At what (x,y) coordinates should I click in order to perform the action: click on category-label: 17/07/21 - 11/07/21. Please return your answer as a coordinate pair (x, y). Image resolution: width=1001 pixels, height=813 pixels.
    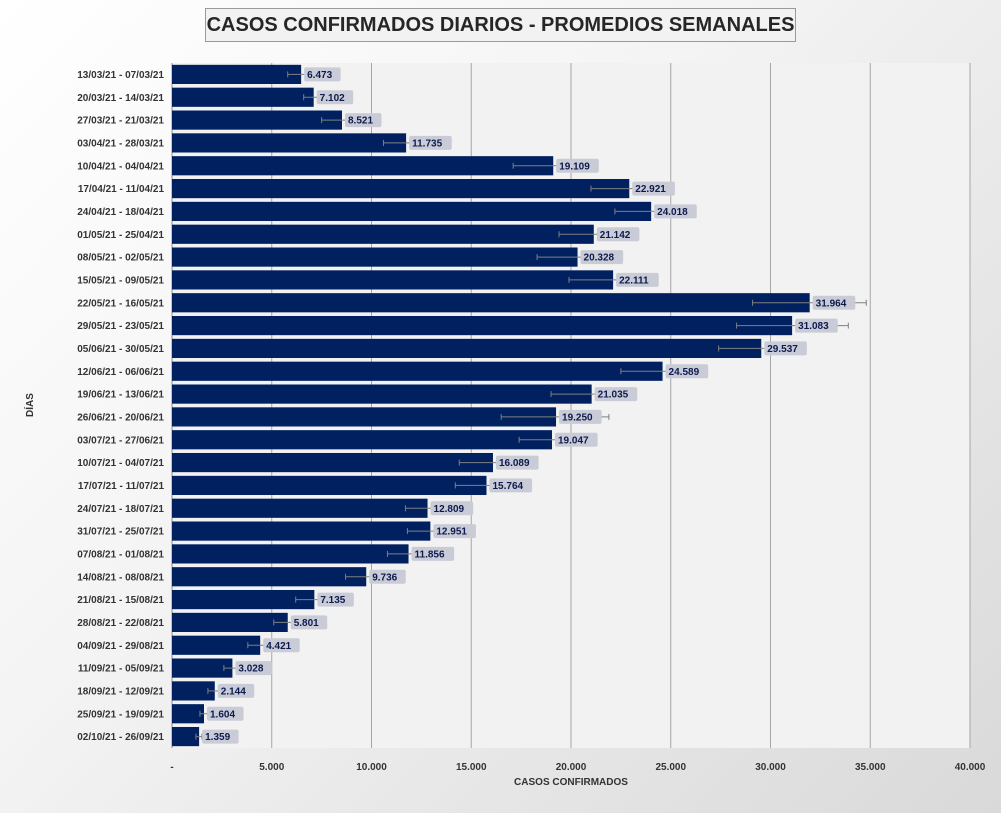
    Looking at the image, I should click on (121, 486).